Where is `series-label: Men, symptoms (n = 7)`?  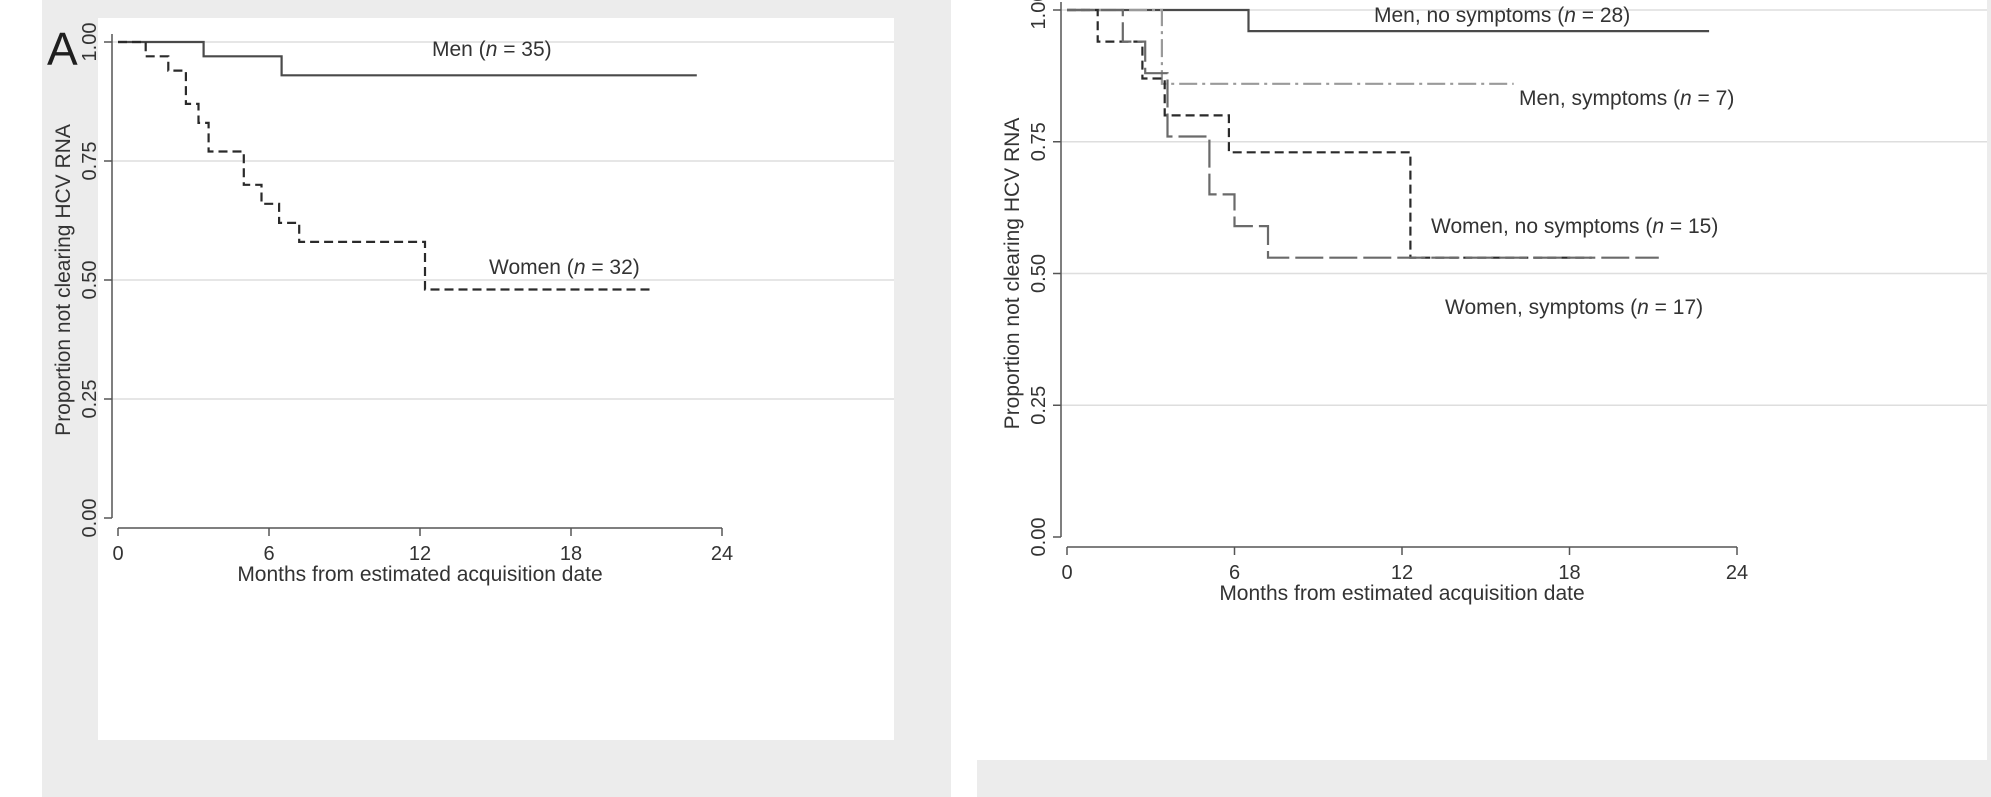 series-label: Men, symptoms (n = 7) is located at coordinates (1626, 98).